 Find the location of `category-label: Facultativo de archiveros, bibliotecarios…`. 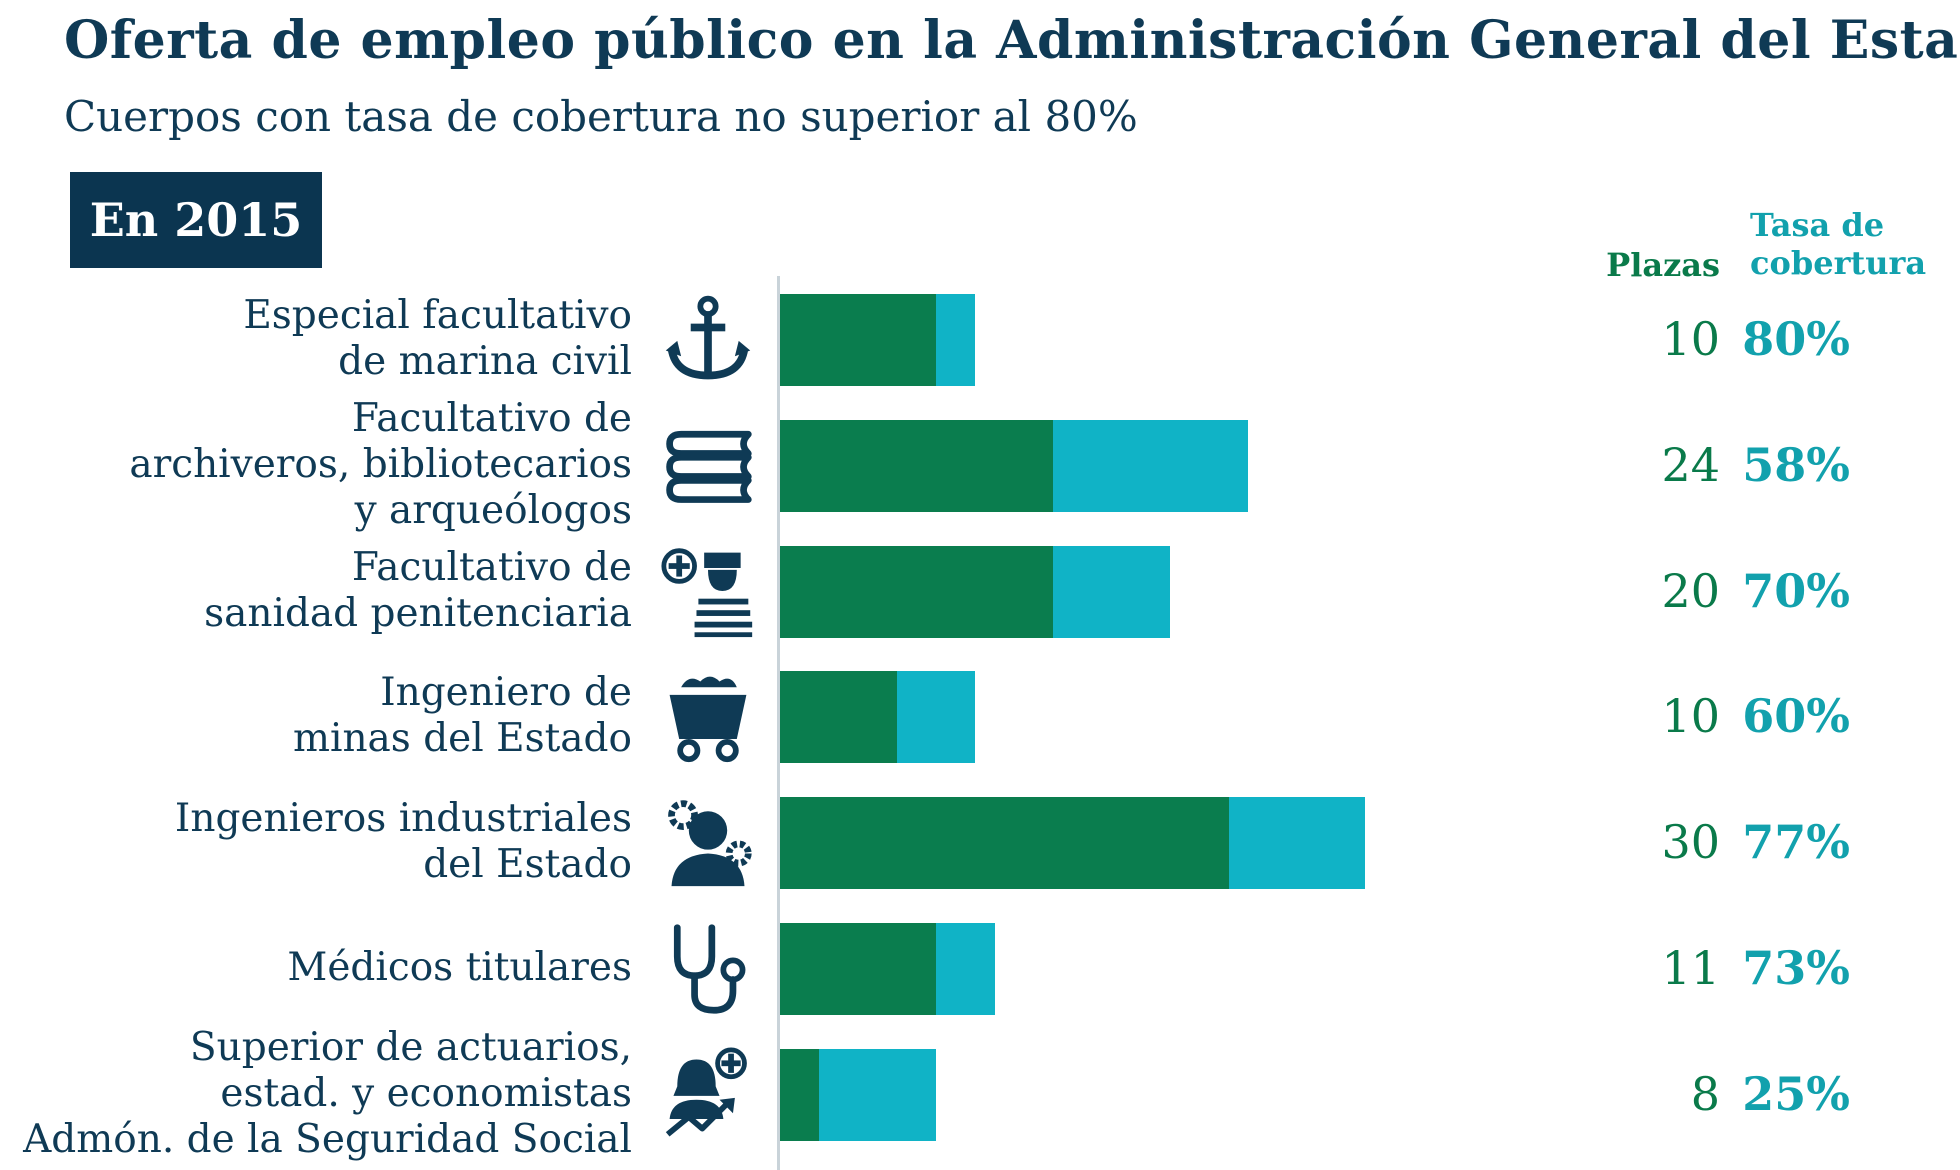

category-label: Facultativo de archiveros, bibliotecarios… is located at coordinates (322, 465).